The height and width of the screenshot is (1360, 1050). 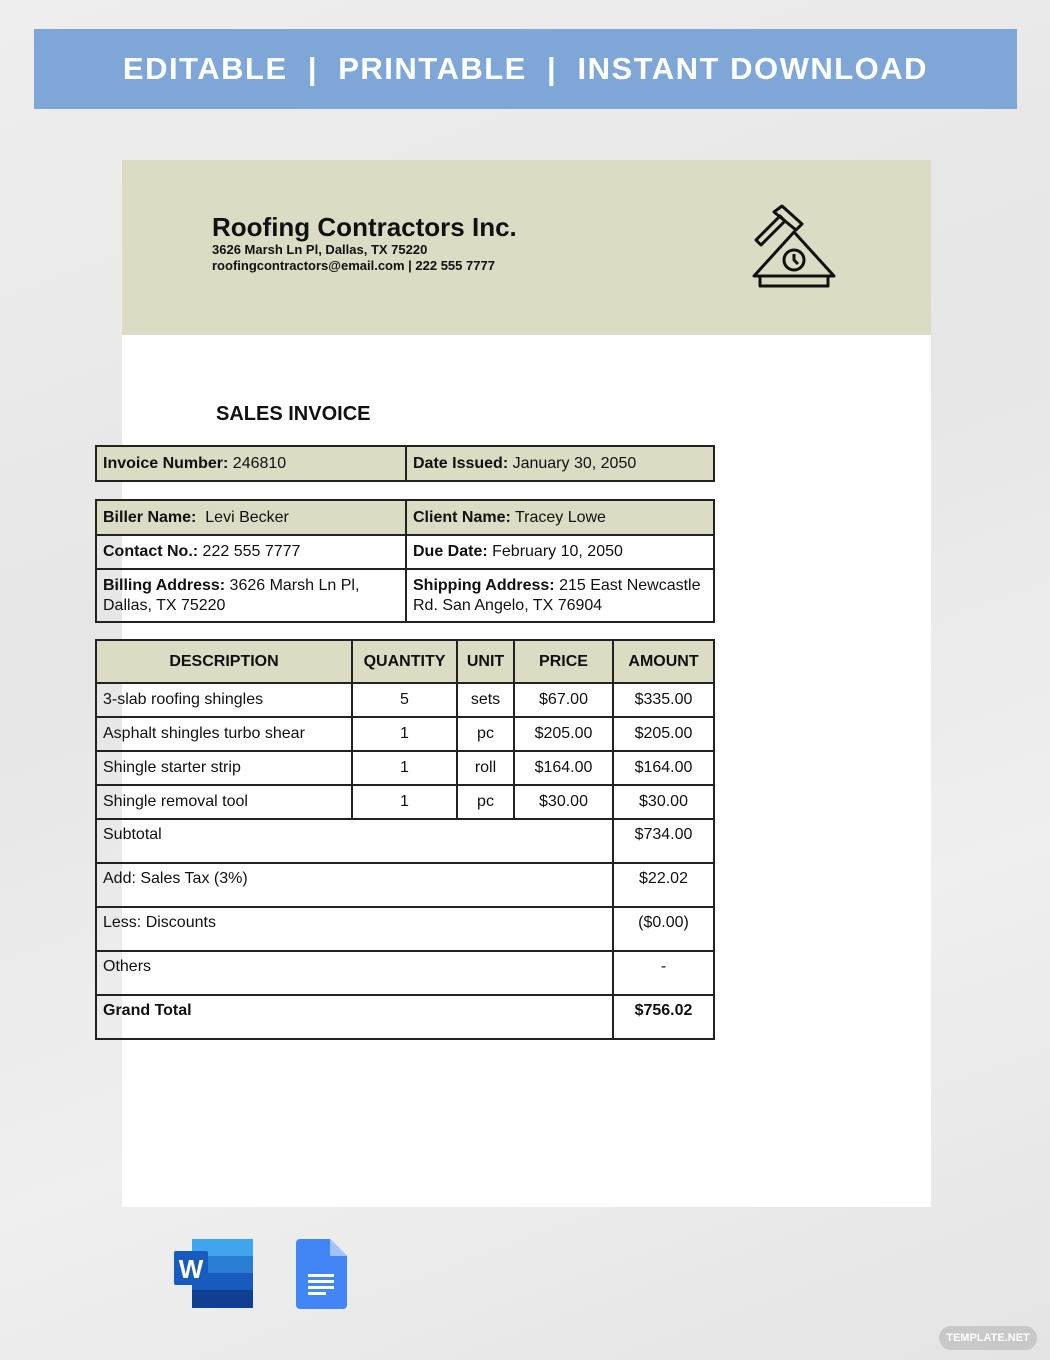 What do you see at coordinates (321, 1274) in the screenshot?
I see `google-docs-icon` at bounding box center [321, 1274].